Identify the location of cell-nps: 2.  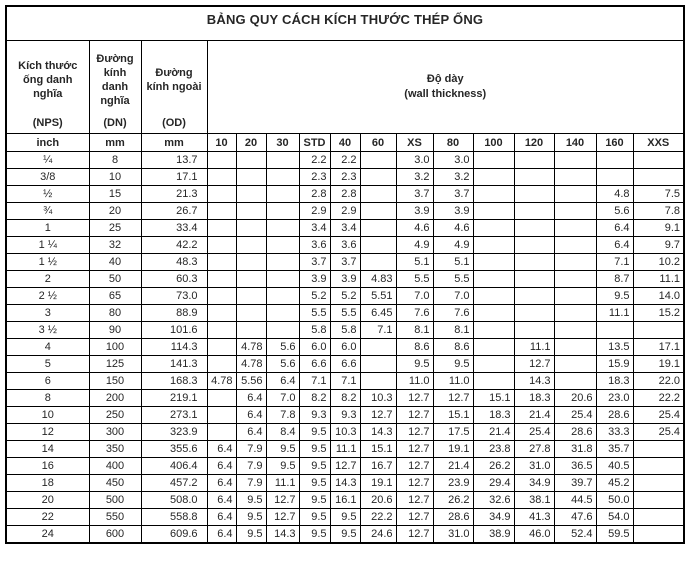
(47, 279).